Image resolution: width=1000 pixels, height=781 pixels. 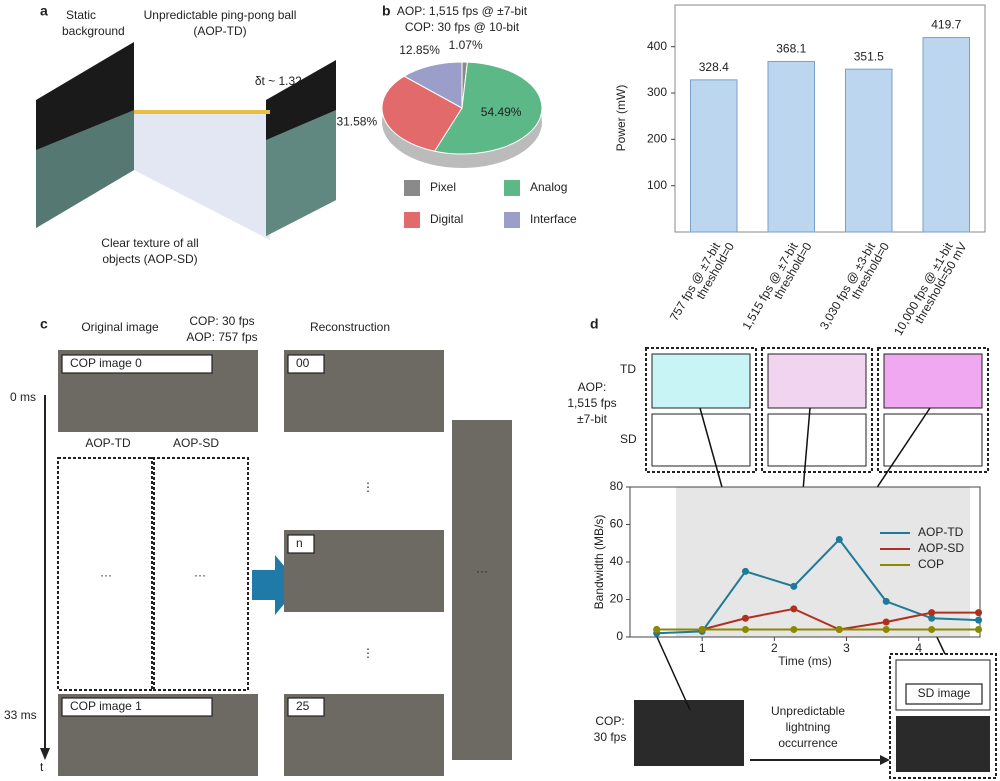 I want to click on panel-letter: c, so click(x=44, y=324).